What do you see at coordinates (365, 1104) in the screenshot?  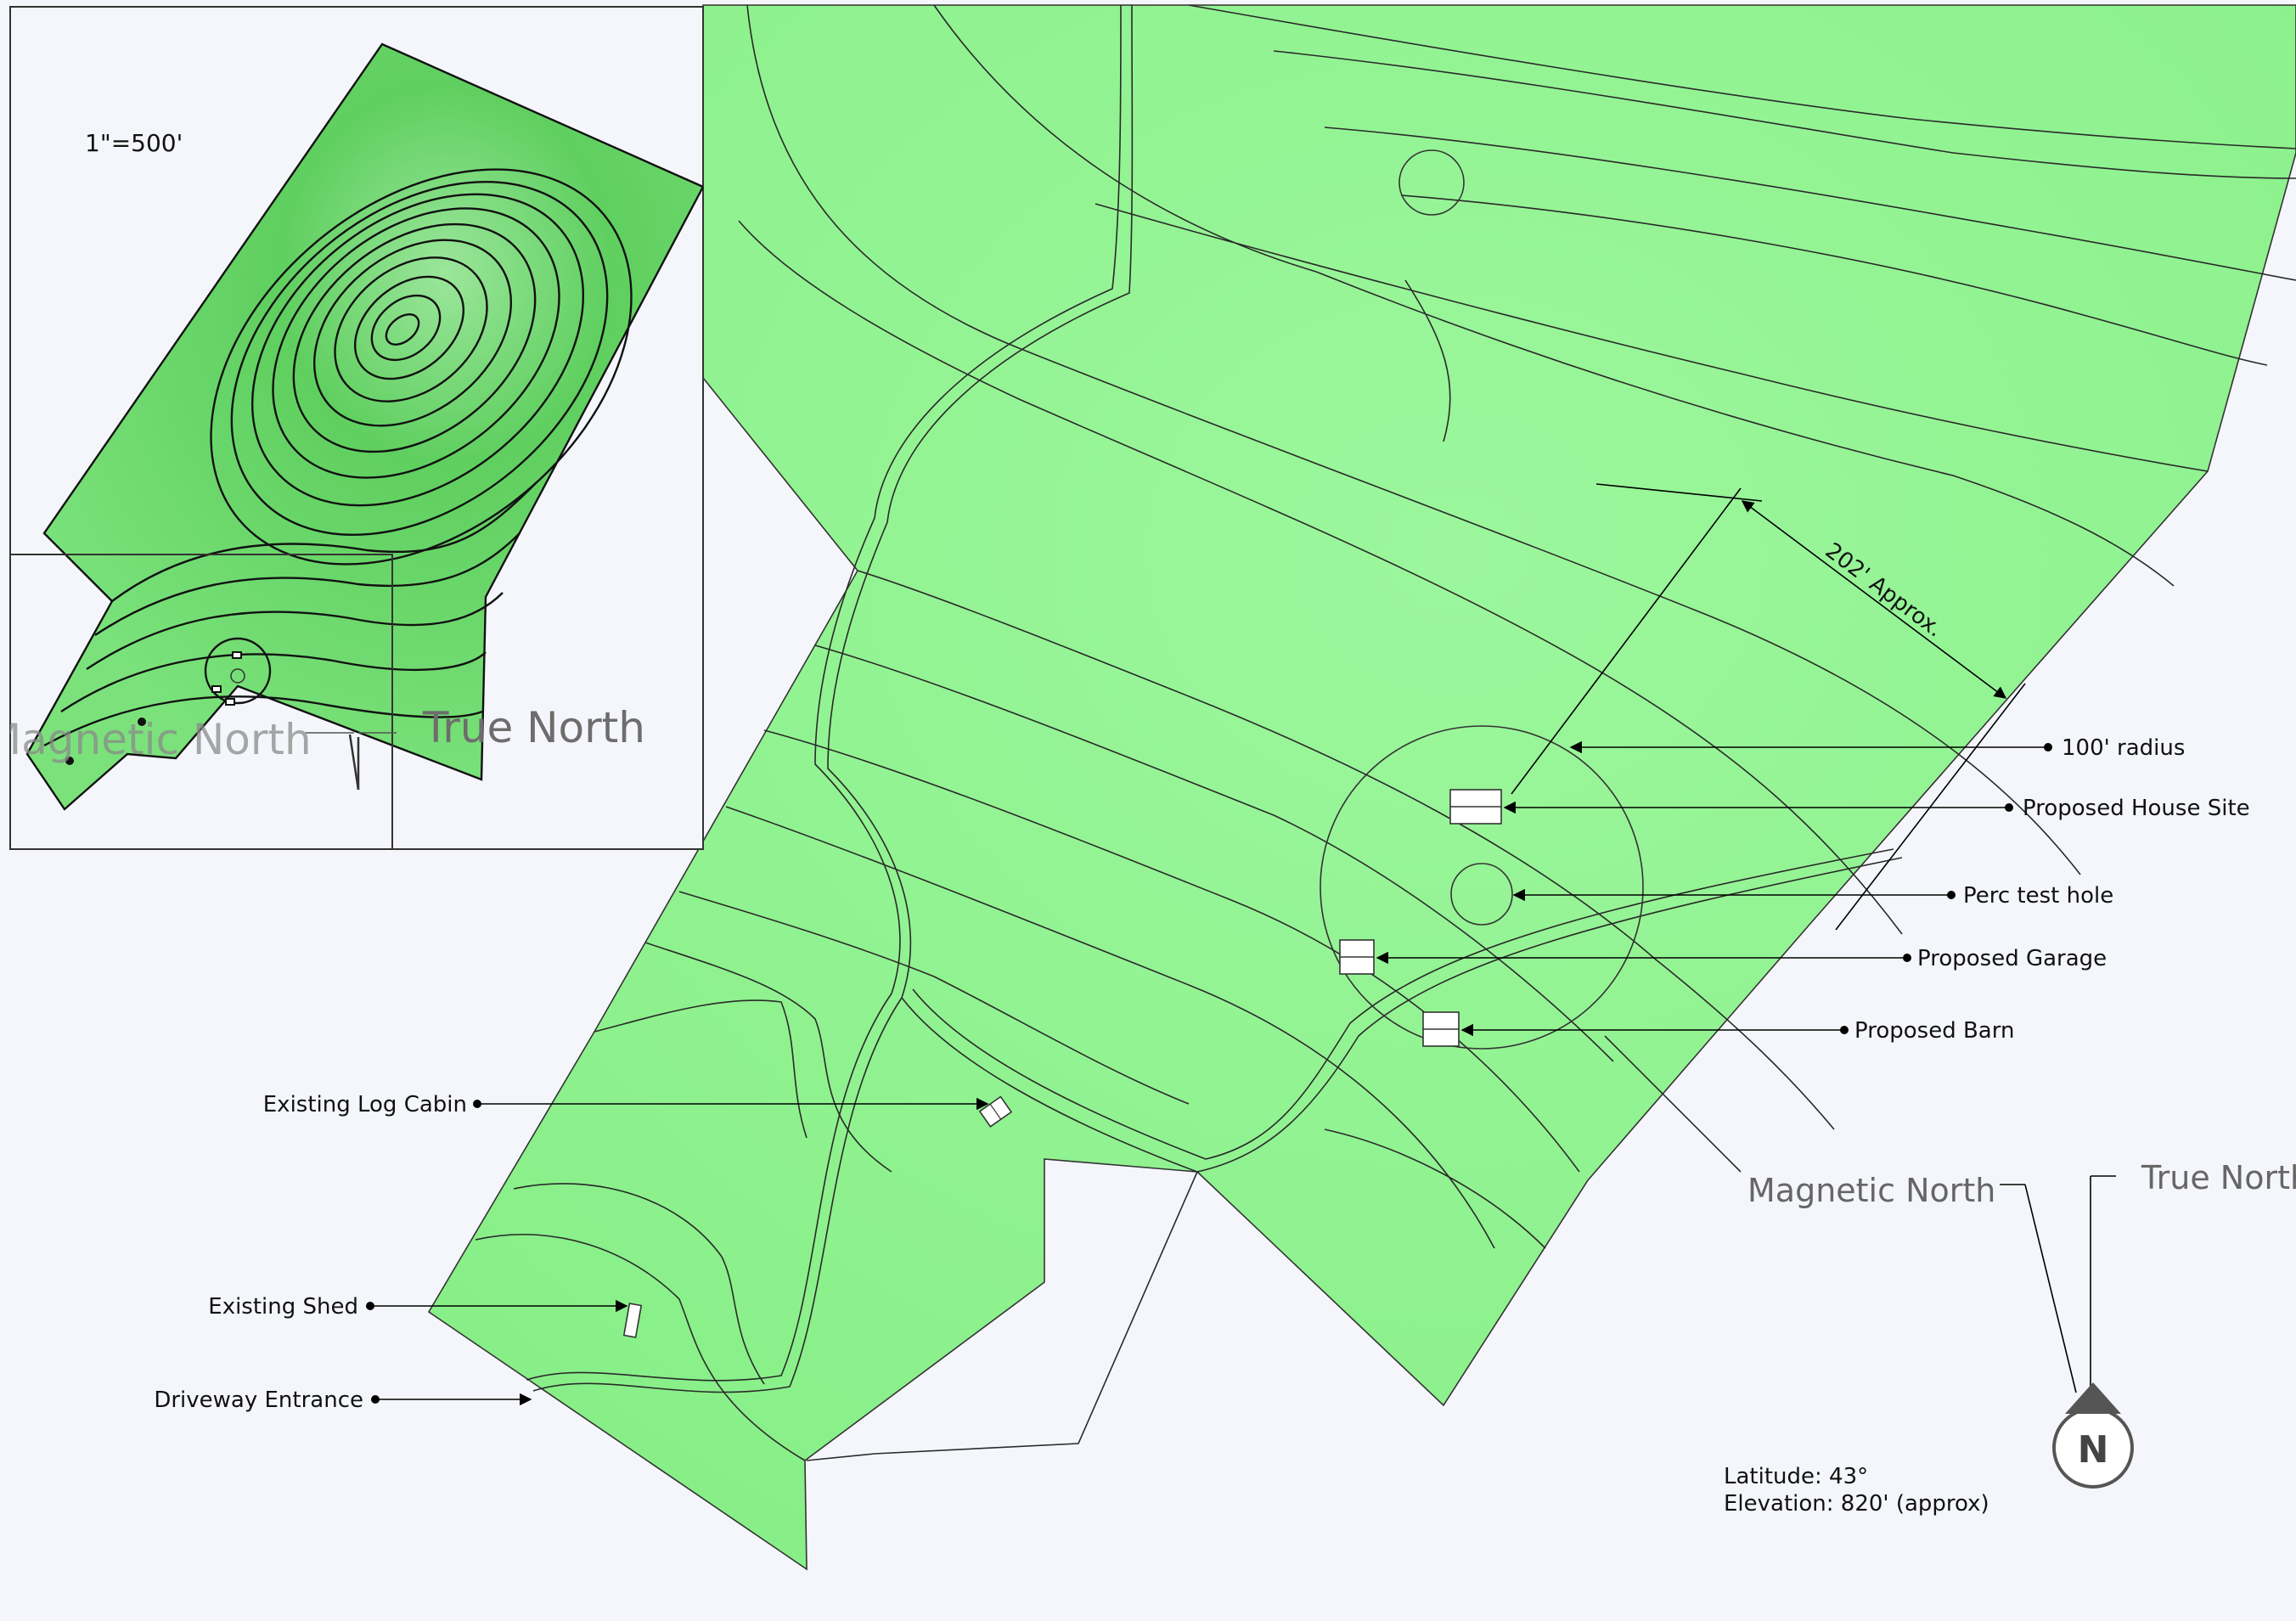 I see `label-existing-log-cabin: Existing Log Cabin` at bounding box center [365, 1104].